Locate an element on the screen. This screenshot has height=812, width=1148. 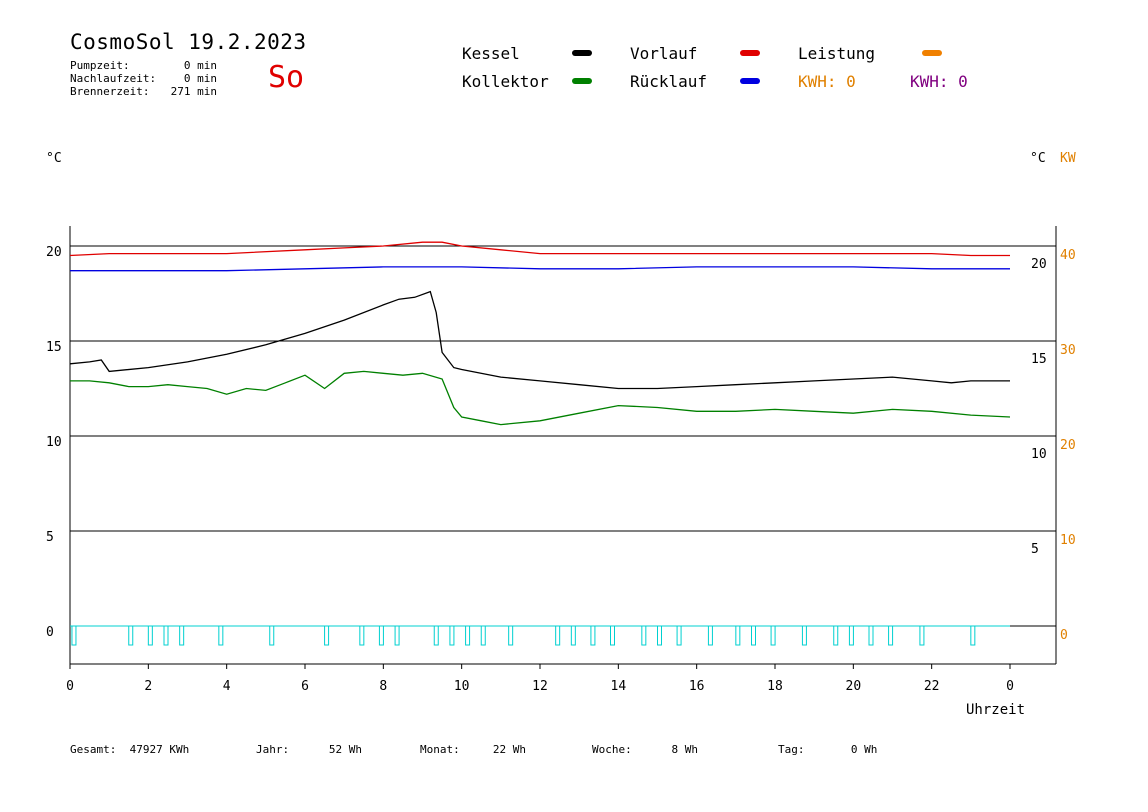
followup-time-label: Nachlaufzeit: is located at coordinates (113, 78).